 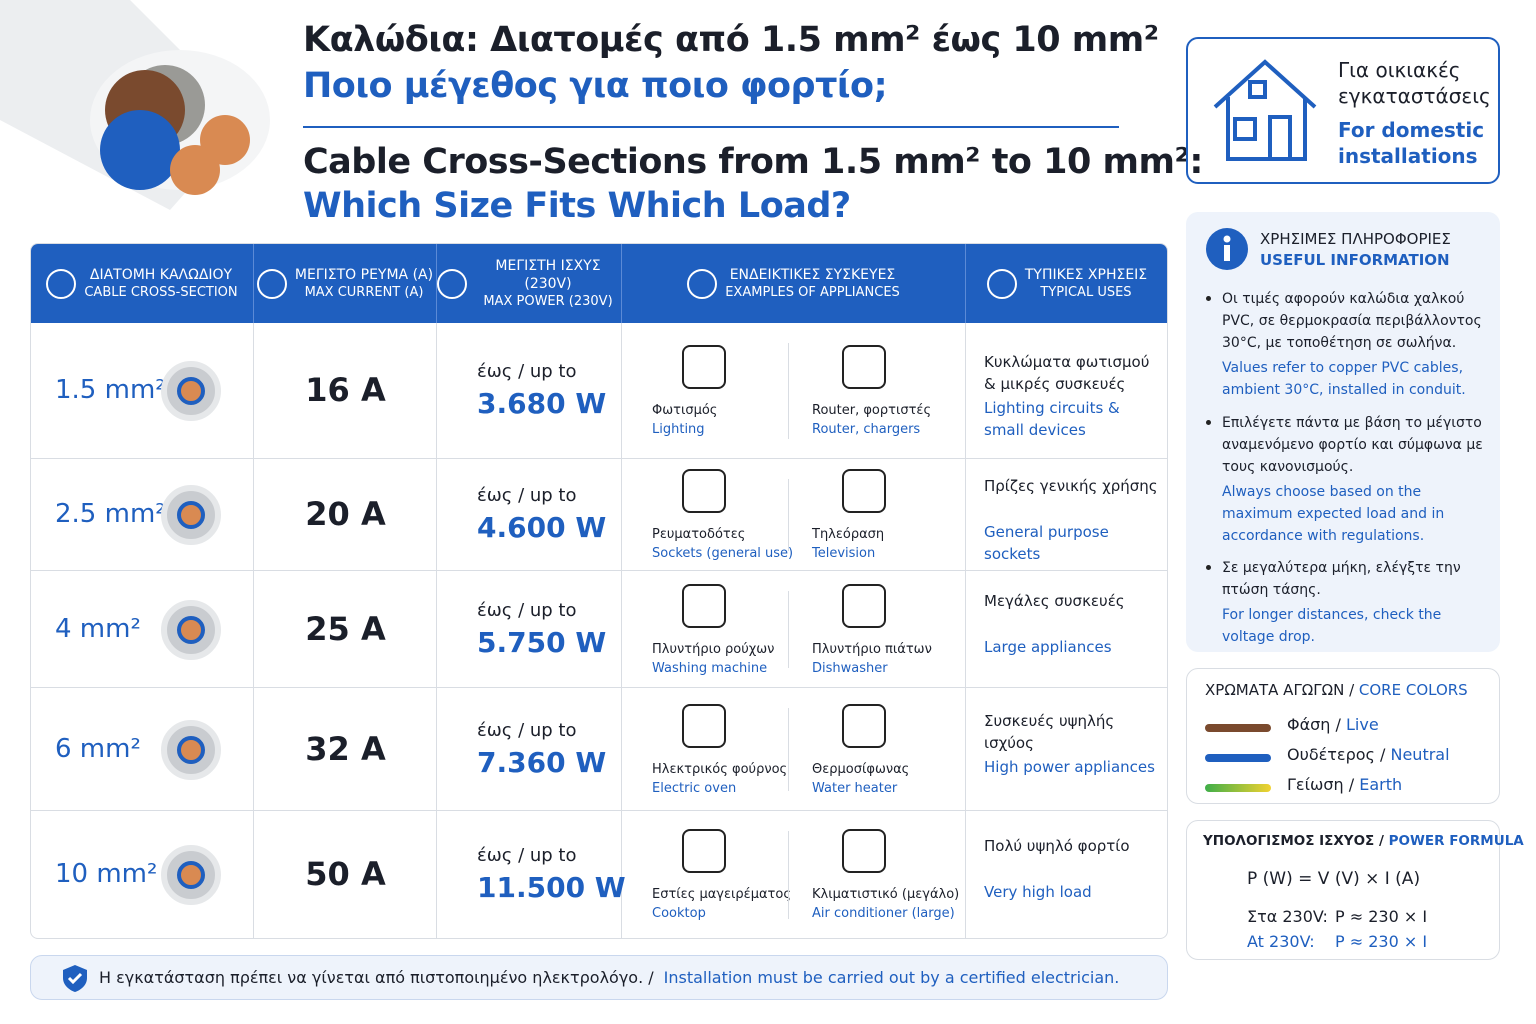 I want to click on formula-title-gr: ΥΠΟΛΟΓΙΣΜΟΣ ΙΣΧΥΟΣ /, so click(x=1293, y=841).